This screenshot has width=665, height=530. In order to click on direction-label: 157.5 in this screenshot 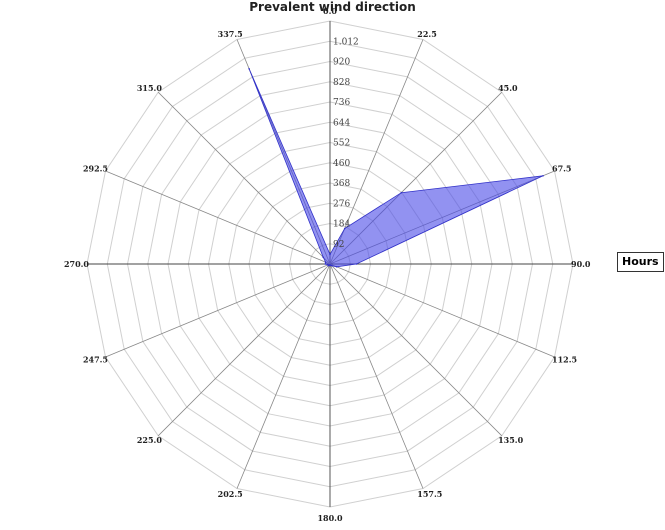, I will do `click(429, 494)`.